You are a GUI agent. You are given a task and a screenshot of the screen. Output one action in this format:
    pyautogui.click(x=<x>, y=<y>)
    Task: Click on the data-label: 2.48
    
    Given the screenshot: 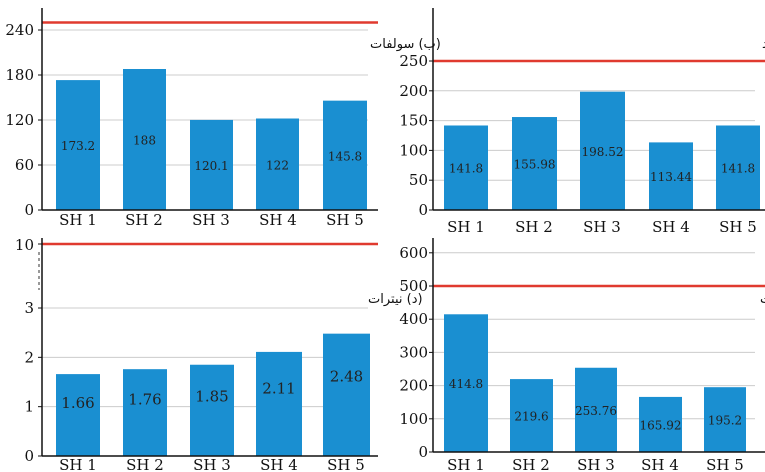 What is the action you would take?
    pyautogui.click(x=346, y=376)
    